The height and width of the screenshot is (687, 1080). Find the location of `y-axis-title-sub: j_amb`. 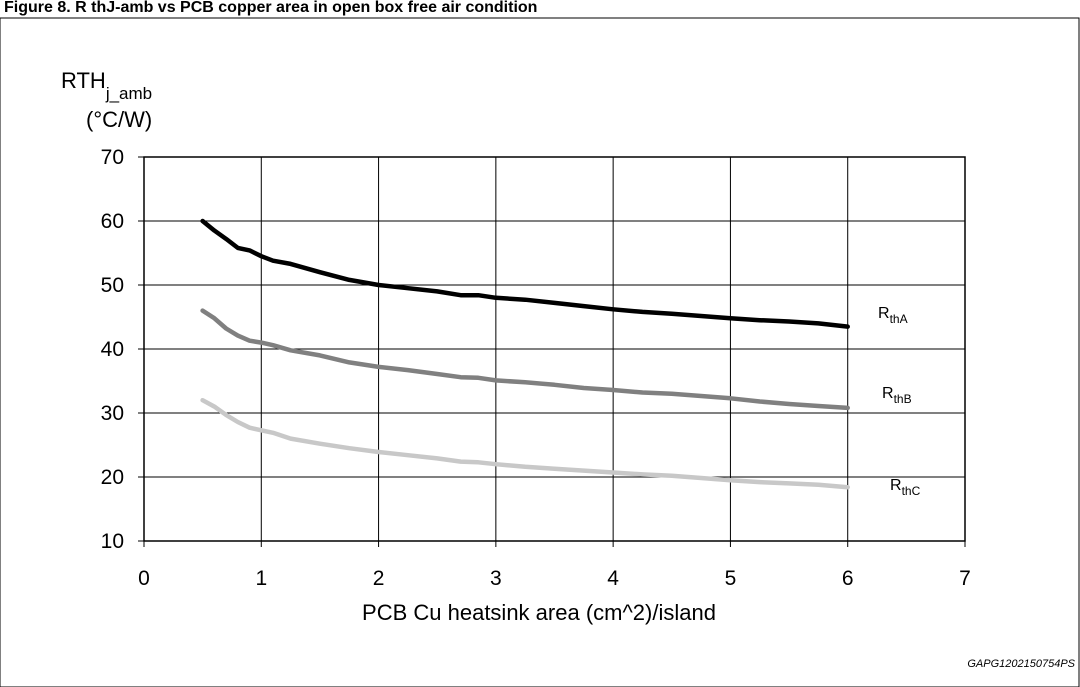

y-axis-title-sub: j_amb is located at coordinates (128, 93).